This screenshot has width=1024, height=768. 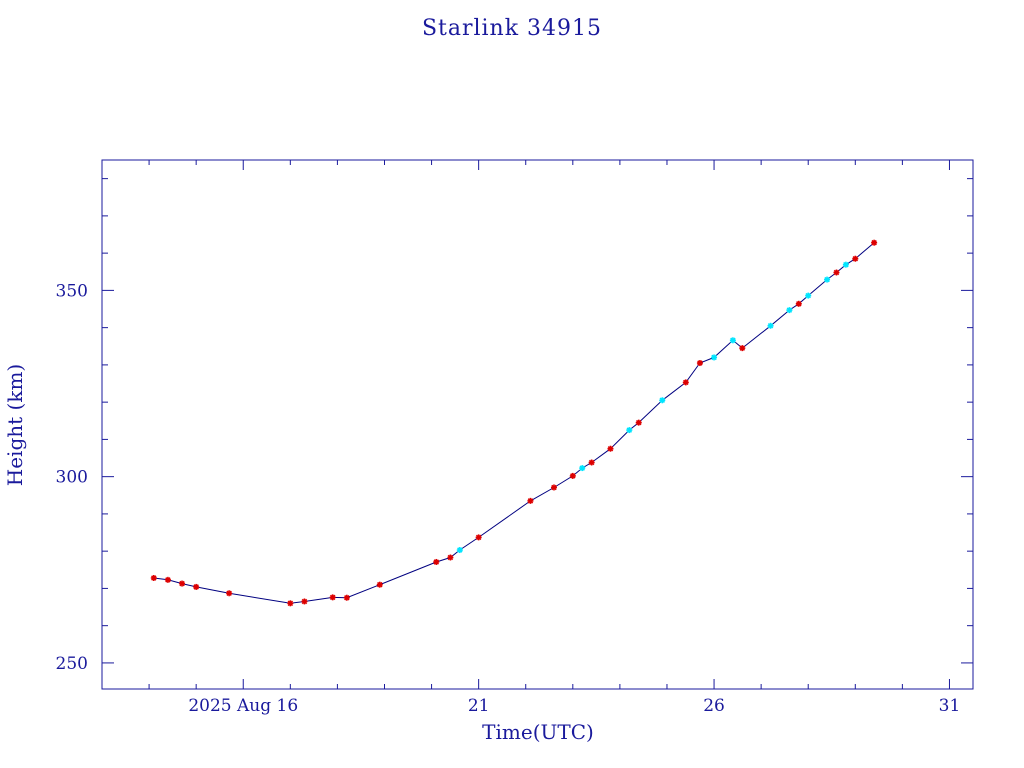 I want to click on x-axis-label: Time(UTC), so click(x=538, y=732).